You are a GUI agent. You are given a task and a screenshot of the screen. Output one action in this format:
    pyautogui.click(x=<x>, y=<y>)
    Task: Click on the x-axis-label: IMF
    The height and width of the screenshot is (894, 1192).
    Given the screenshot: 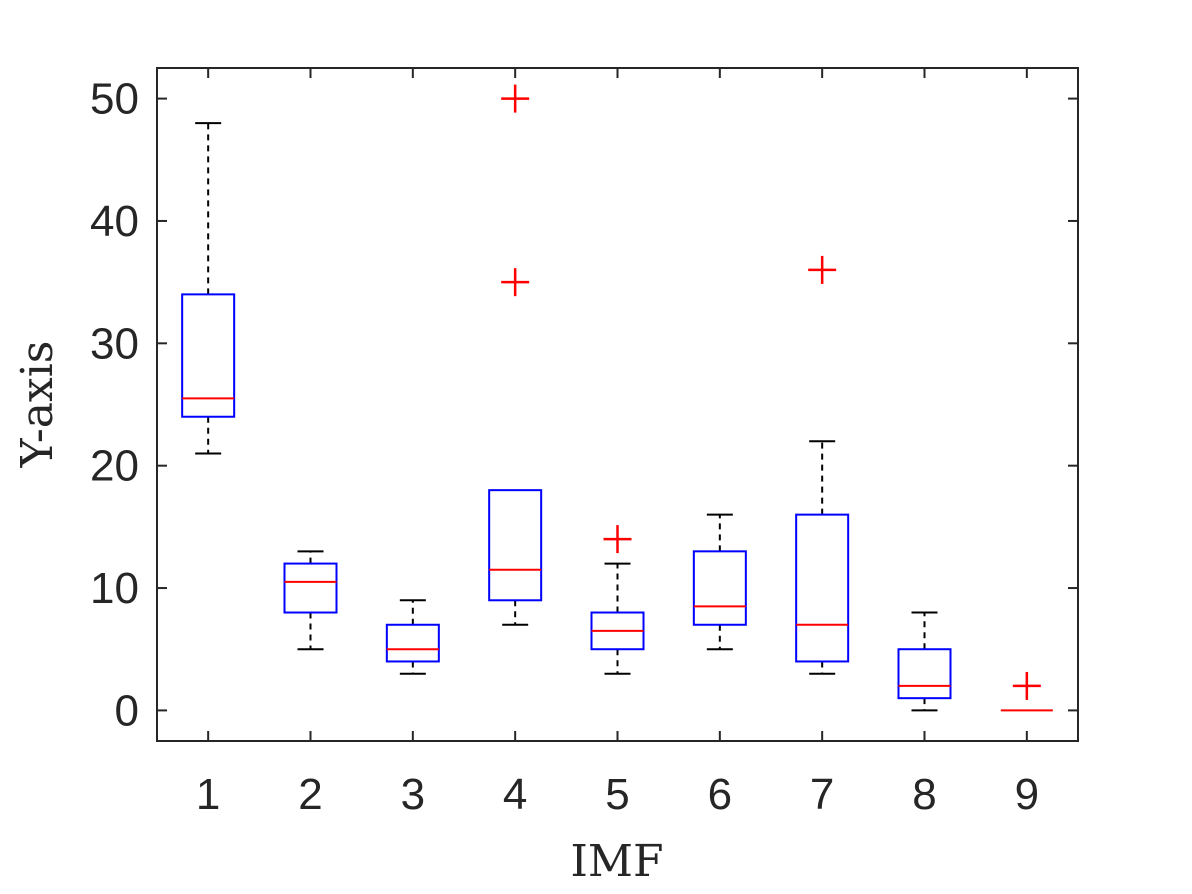 What is the action you would take?
    pyautogui.click(x=617, y=861)
    